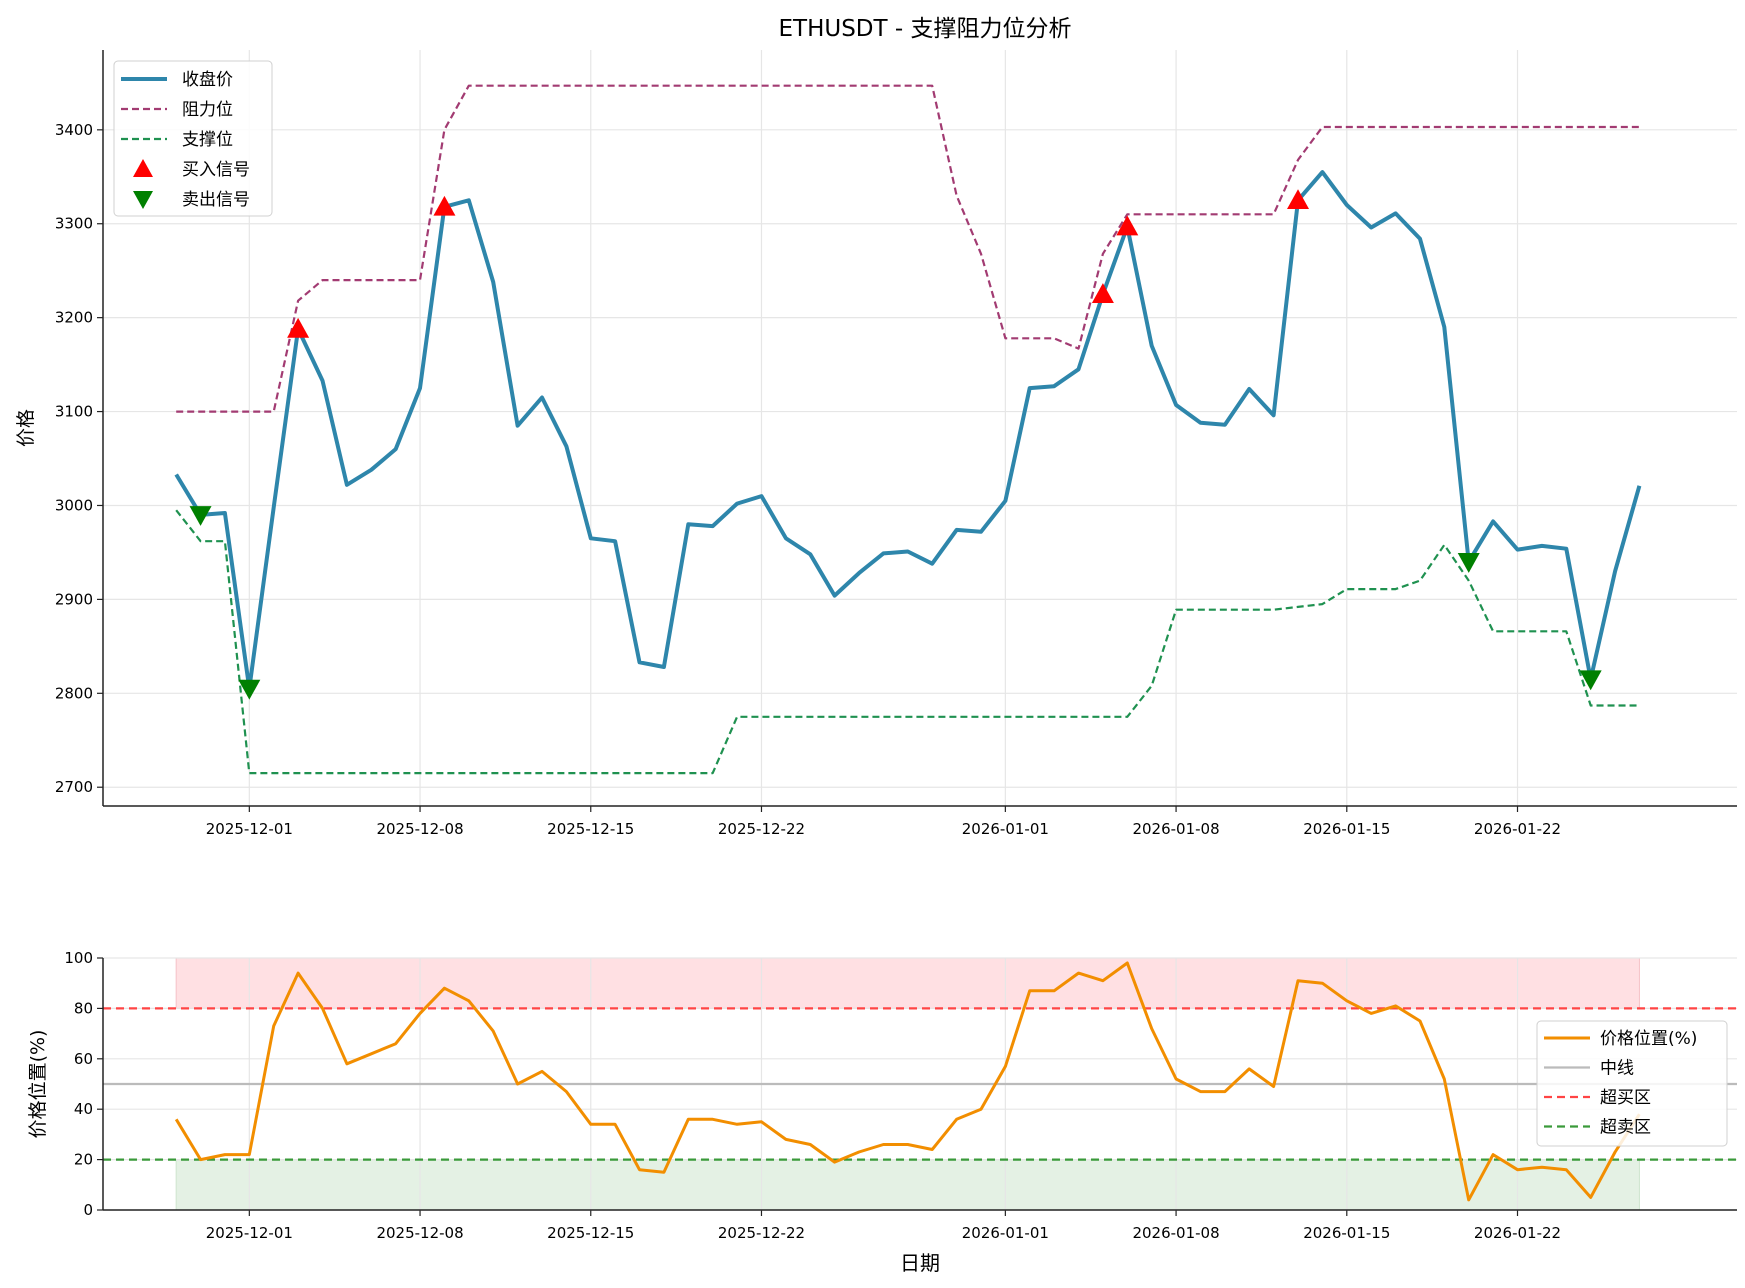  Describe the element at coordinates (249, 829) in the screenshot. I see `top-x-tick-label: 2025-12-01` at that location.